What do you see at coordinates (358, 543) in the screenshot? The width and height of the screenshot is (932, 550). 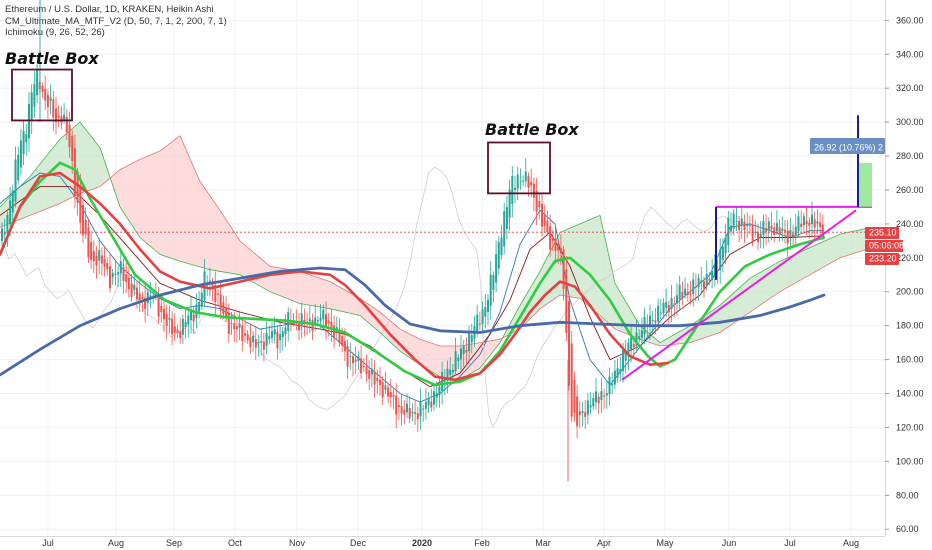 I see `time-tick-label-5: Dec` at bounding box center [358, 543].